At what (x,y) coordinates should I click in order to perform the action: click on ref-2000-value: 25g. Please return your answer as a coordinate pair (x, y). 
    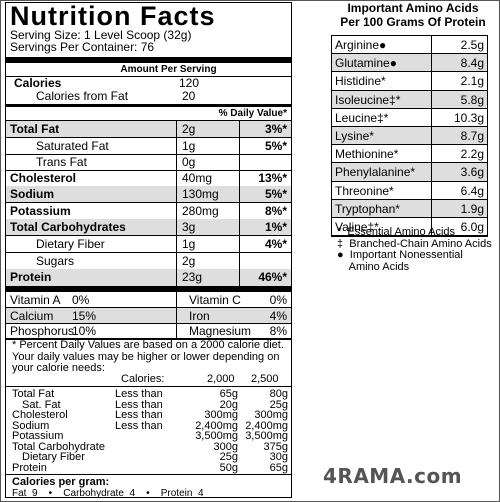
    Looking at the image, I should click on (228, 457).